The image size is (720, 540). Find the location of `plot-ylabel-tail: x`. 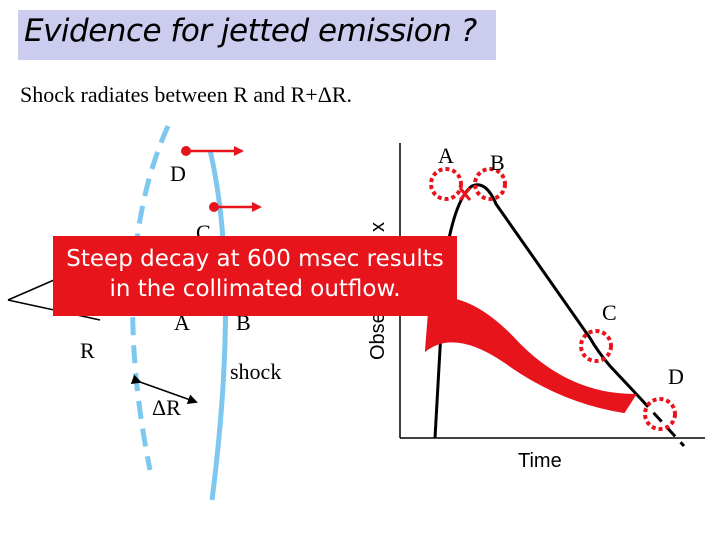

plot-ylabel-tail: x is located at coordinates (378, 227).